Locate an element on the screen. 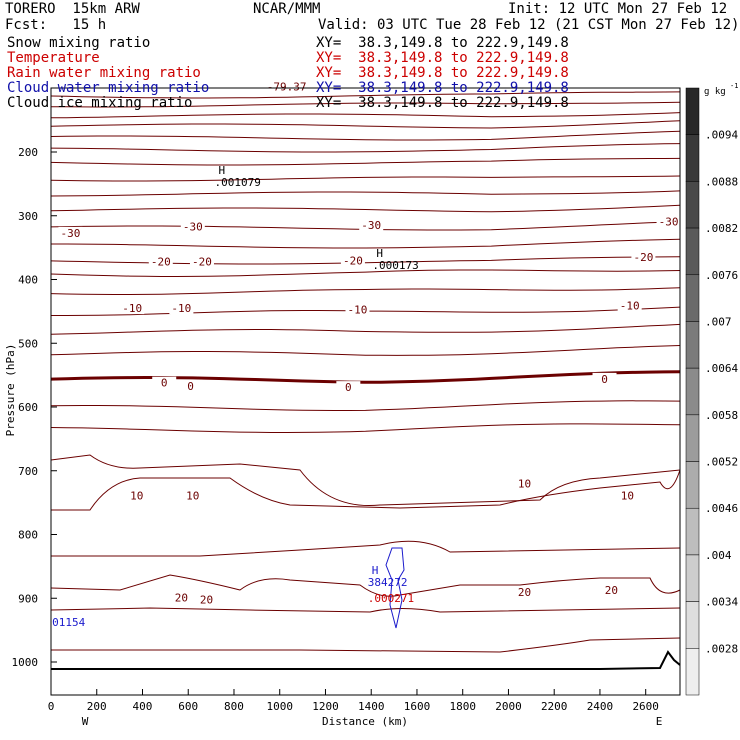  extremum-value: .001079 is located at coordinates (238, 182).